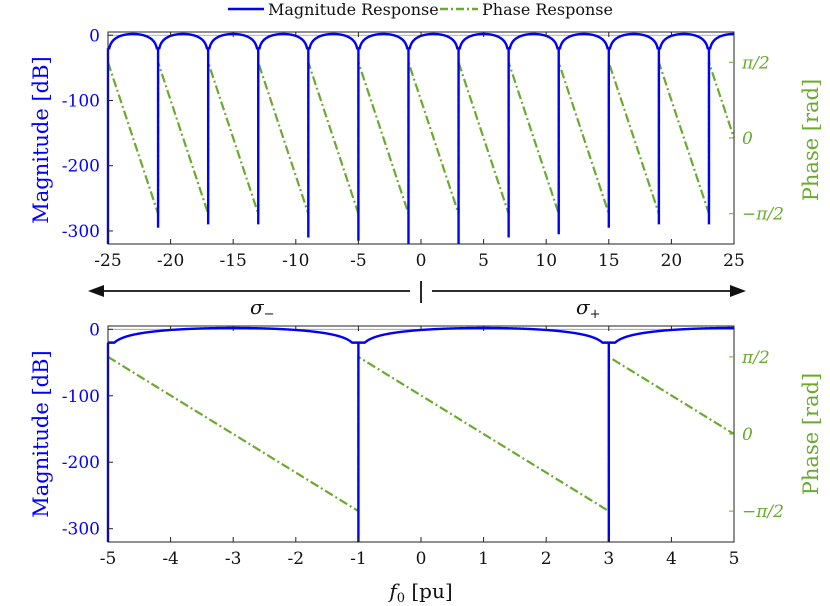  What do you see at coordinates (107, 261) in the screenshot?
I see `x-tick-label: -25` at bounding box center [107, 261].